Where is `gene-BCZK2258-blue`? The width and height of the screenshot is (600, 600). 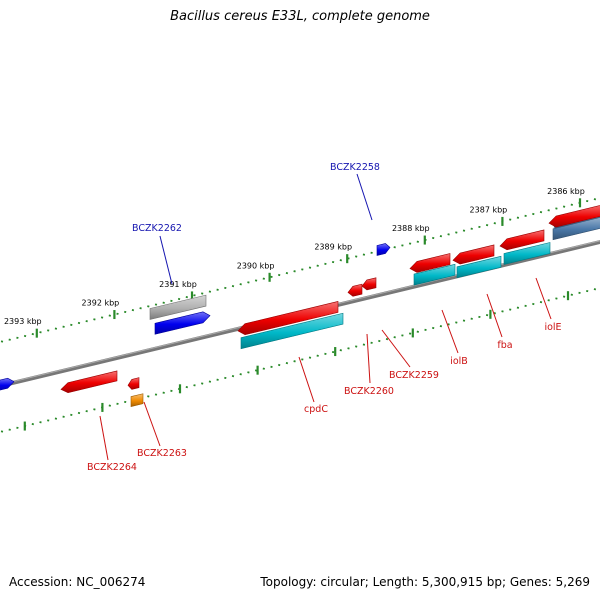 gene-BCZK2258-blue is located at coordinates (383, 249).